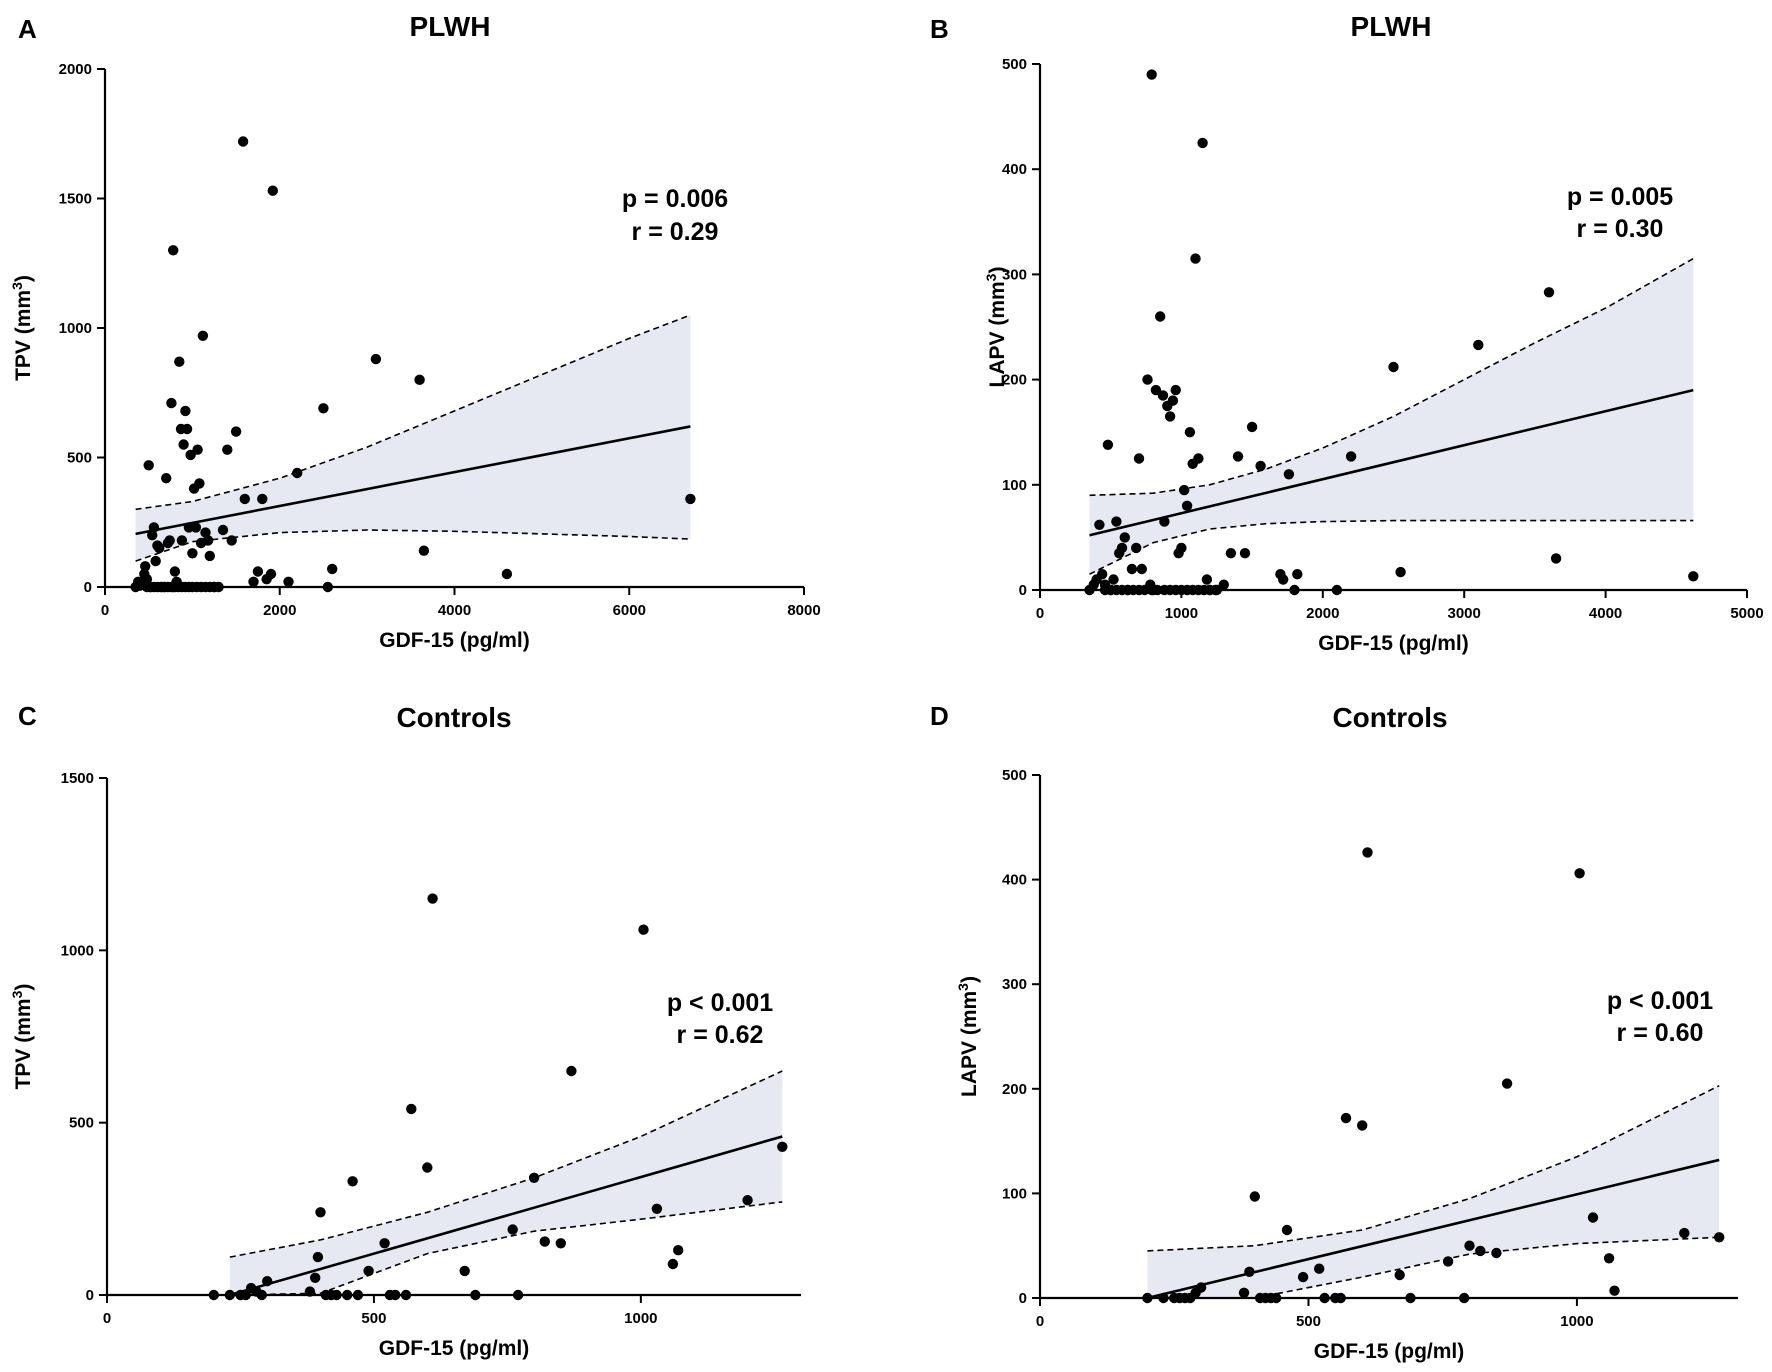 Image resolution: width=1772 pixels, height=1372 pixels. What do you see at coordinates (1014, 485) in the screenshot?
I see `y-tick-label: 100` at bounding box center [1014, 485].